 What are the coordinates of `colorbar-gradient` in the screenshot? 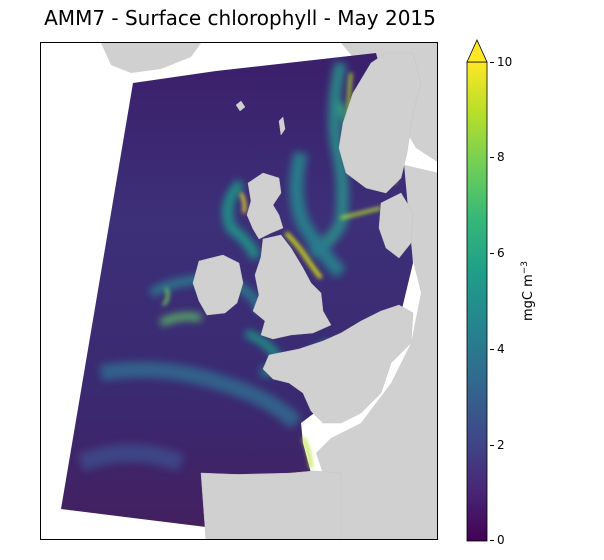 It's located at (477, 301).